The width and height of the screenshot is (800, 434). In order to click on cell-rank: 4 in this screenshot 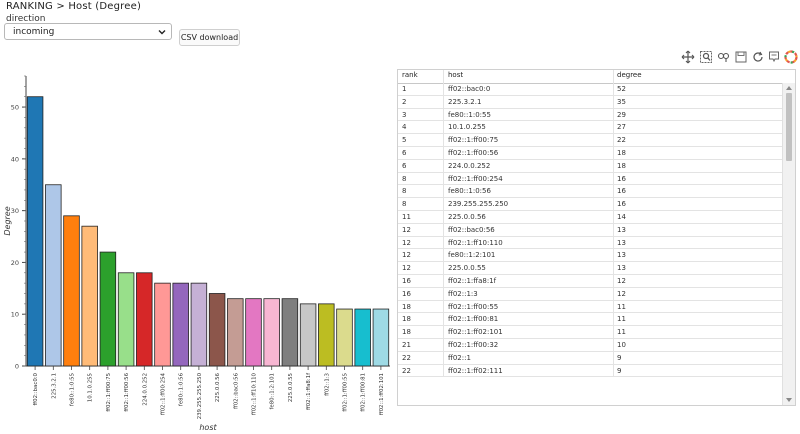, I will do `click(404, 127)`.